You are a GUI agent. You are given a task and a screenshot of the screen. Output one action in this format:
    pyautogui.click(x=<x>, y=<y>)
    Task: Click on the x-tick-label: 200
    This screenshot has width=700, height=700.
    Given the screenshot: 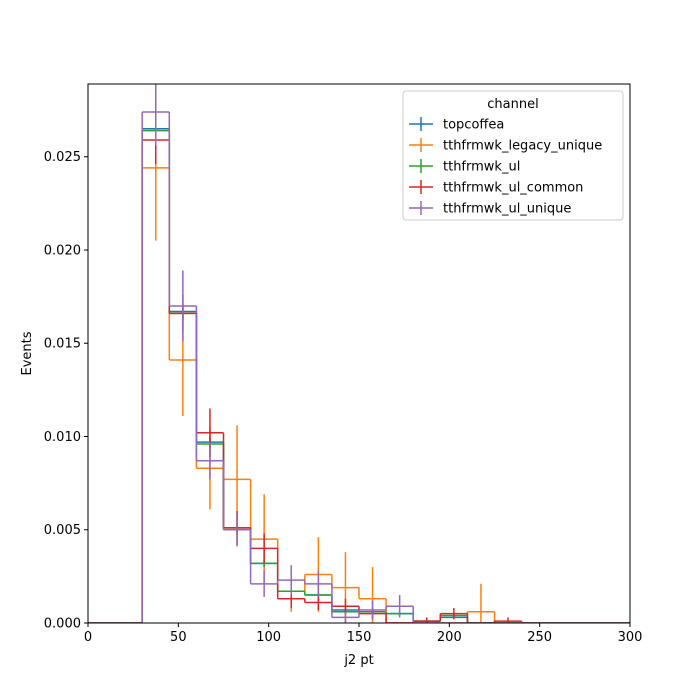 What is the action you would take?
    pyautogui.click(x=449, y=637)
    